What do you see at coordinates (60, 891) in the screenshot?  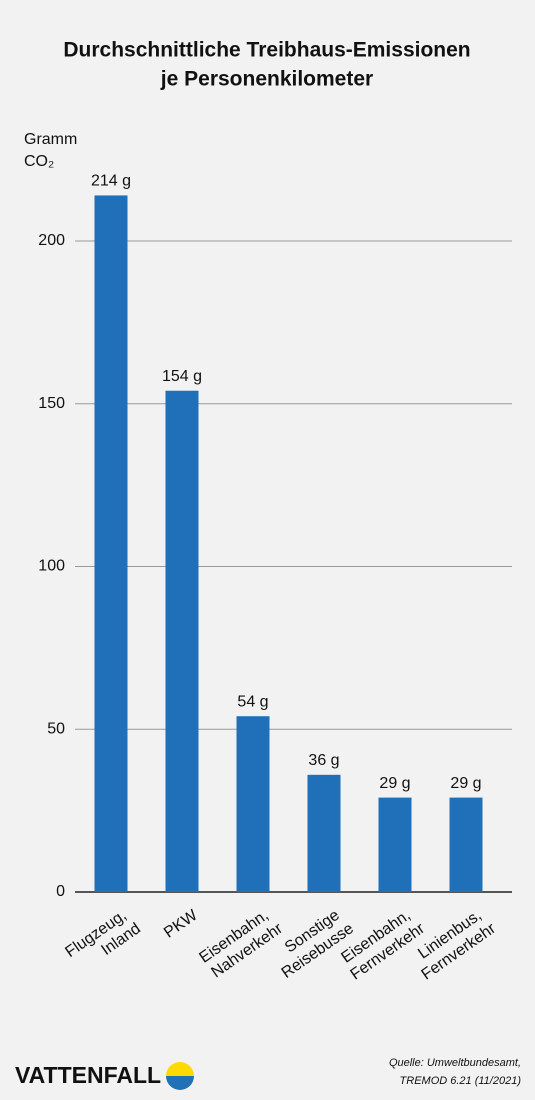 I see `y-tick-label: 0` at bounding box center [60, 891].